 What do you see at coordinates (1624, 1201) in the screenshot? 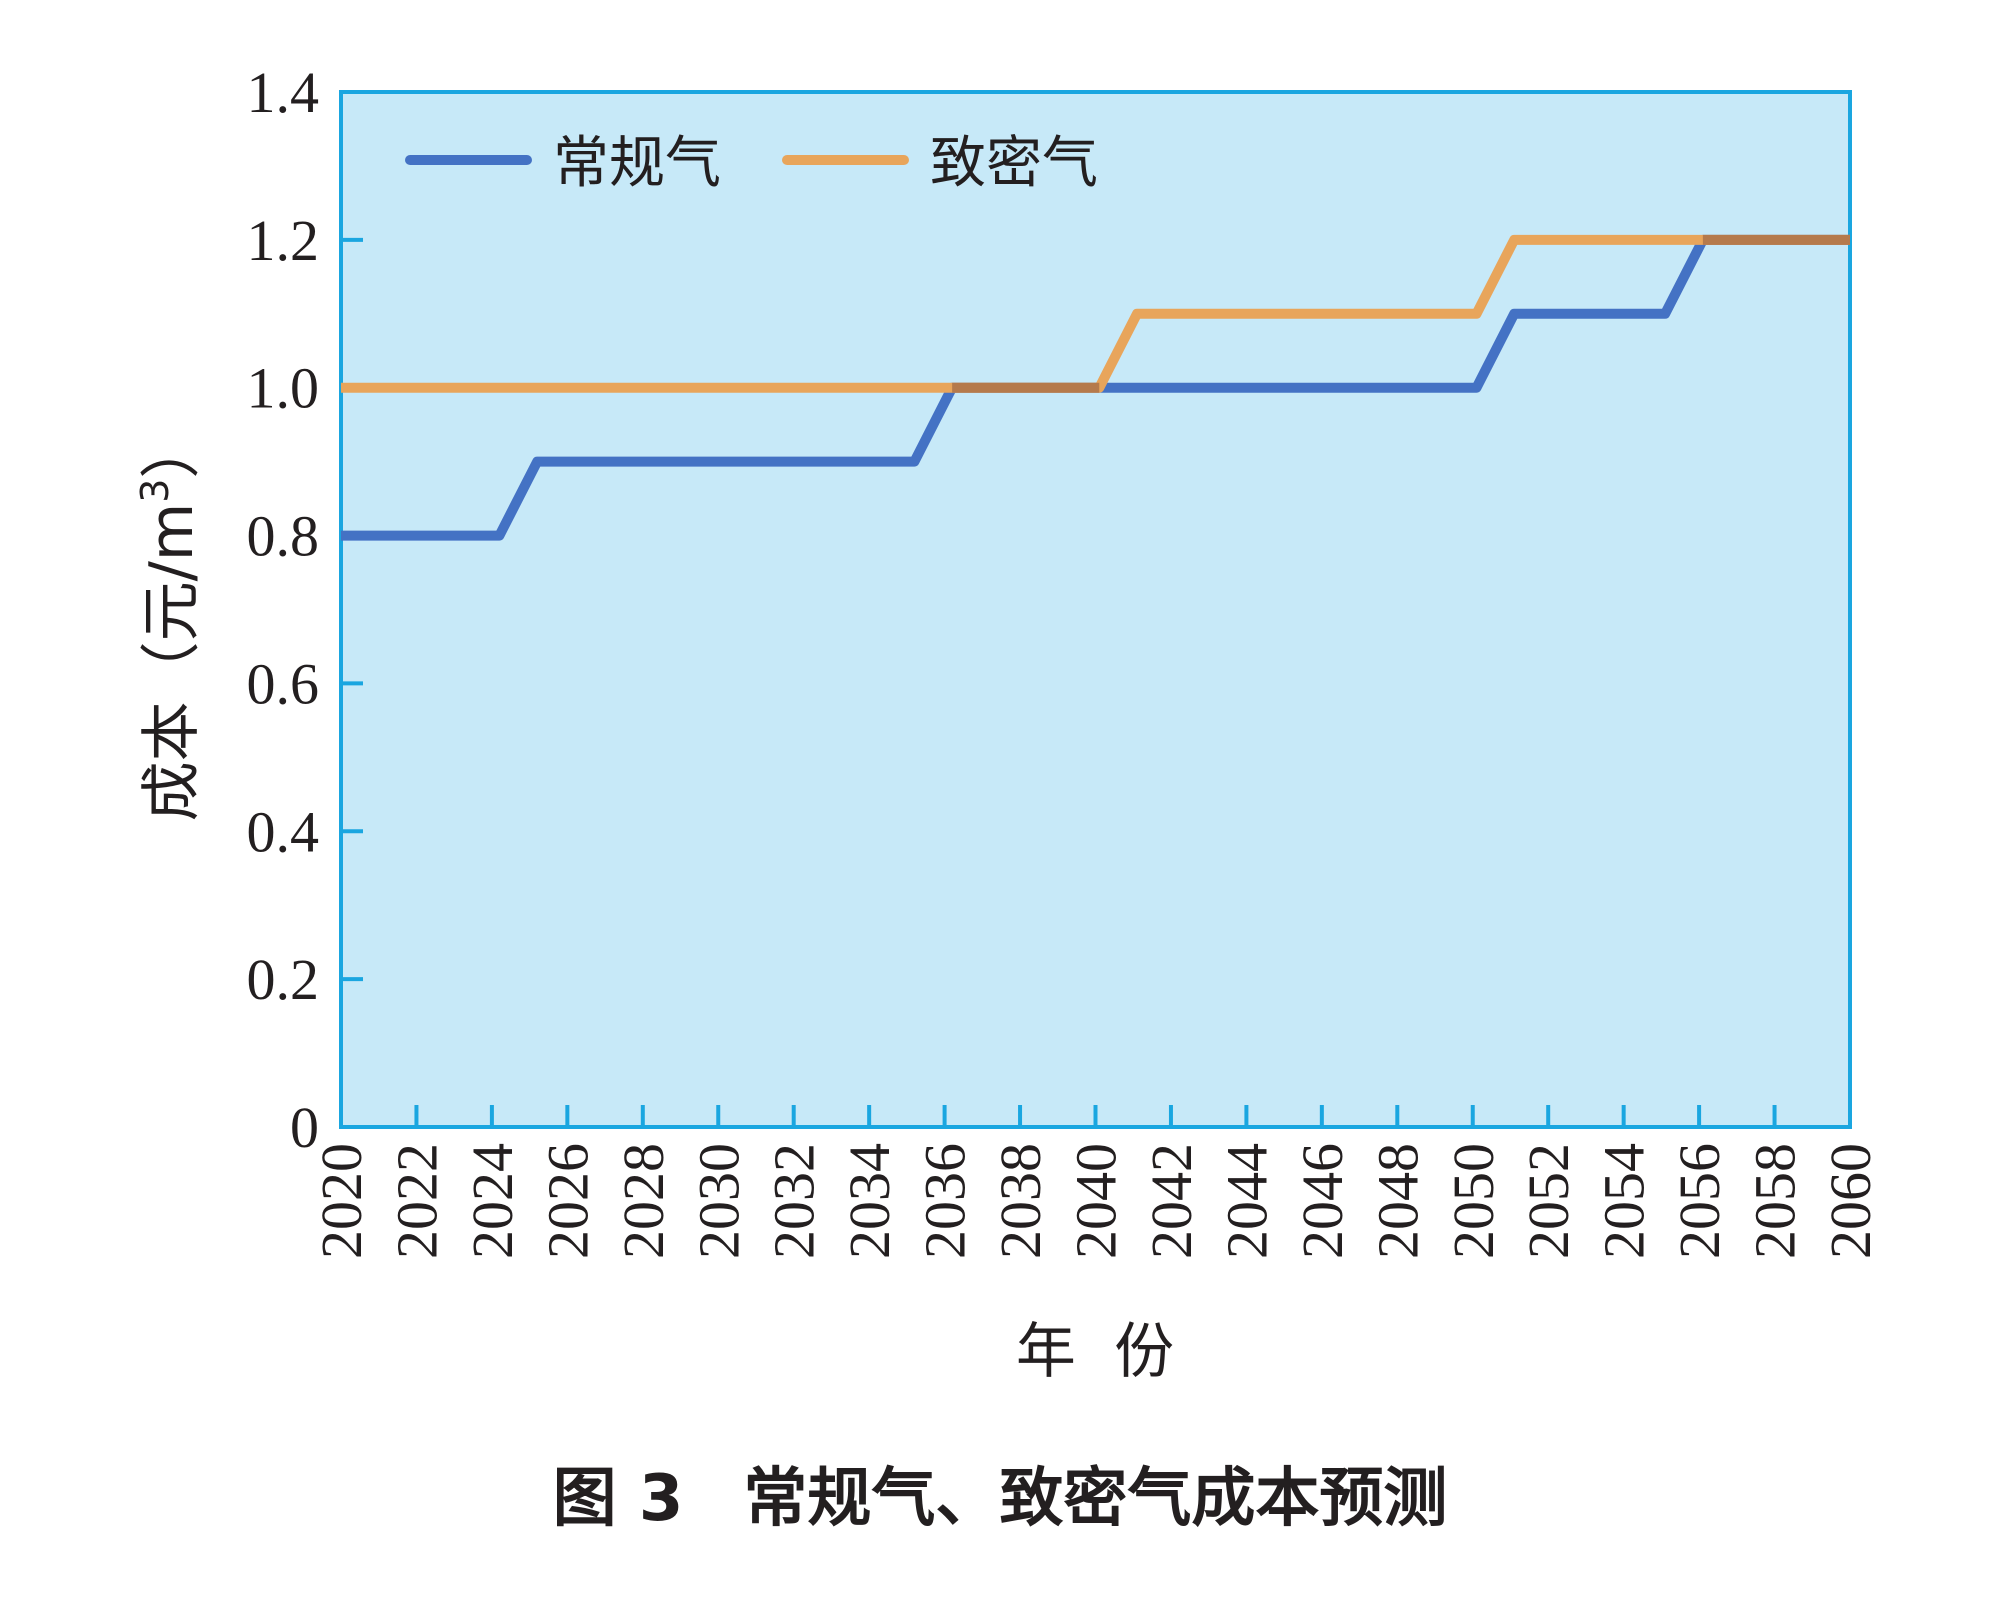
I see `x-tick-label: 2054` at bounding box center [1624, 1201].